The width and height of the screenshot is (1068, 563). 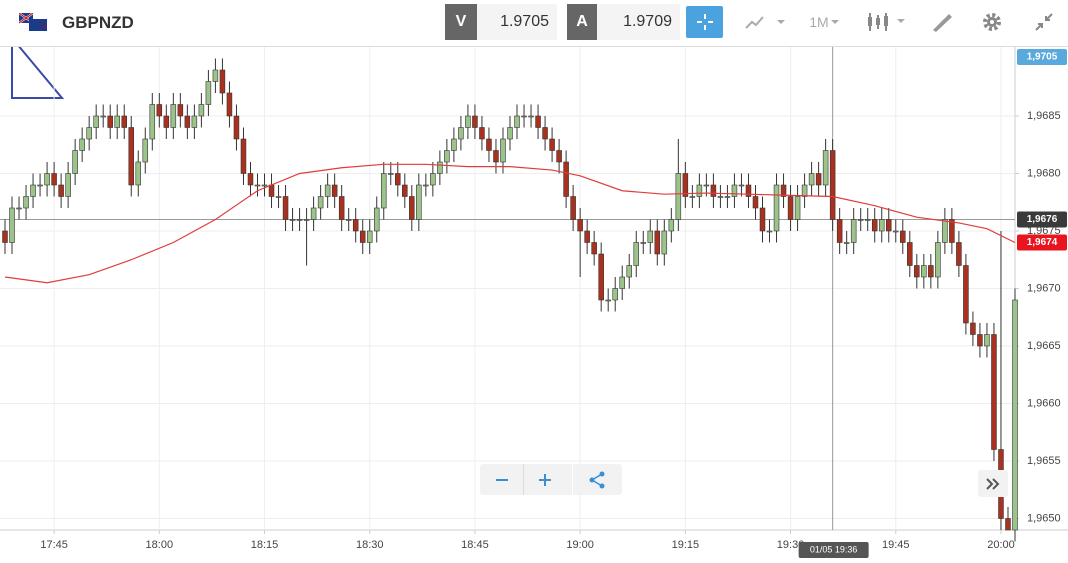 I want to click on y-axis-panel, so click(x=1041, y=288).